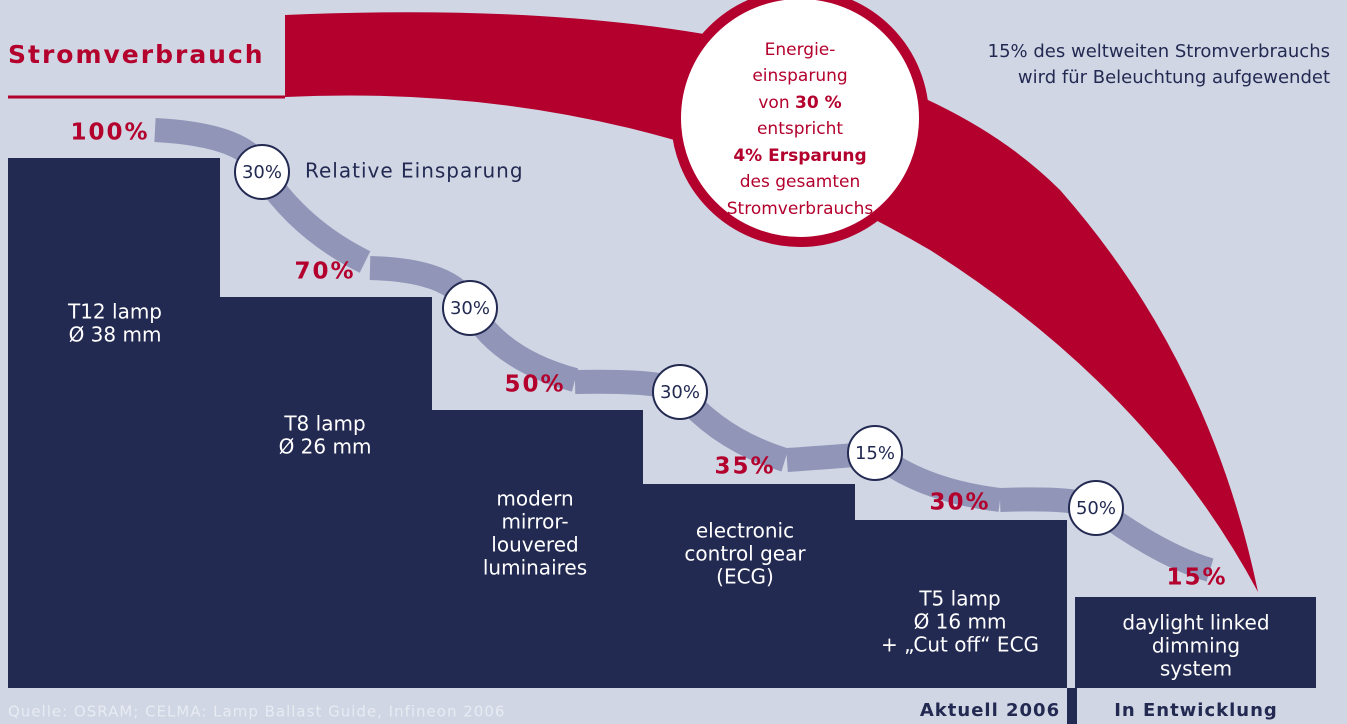 The height and width of the screenshot is (724, 1347). Describe the element at coordinates (800, 129) in the screenshot. I see `callout-line: entspricht` at that location.